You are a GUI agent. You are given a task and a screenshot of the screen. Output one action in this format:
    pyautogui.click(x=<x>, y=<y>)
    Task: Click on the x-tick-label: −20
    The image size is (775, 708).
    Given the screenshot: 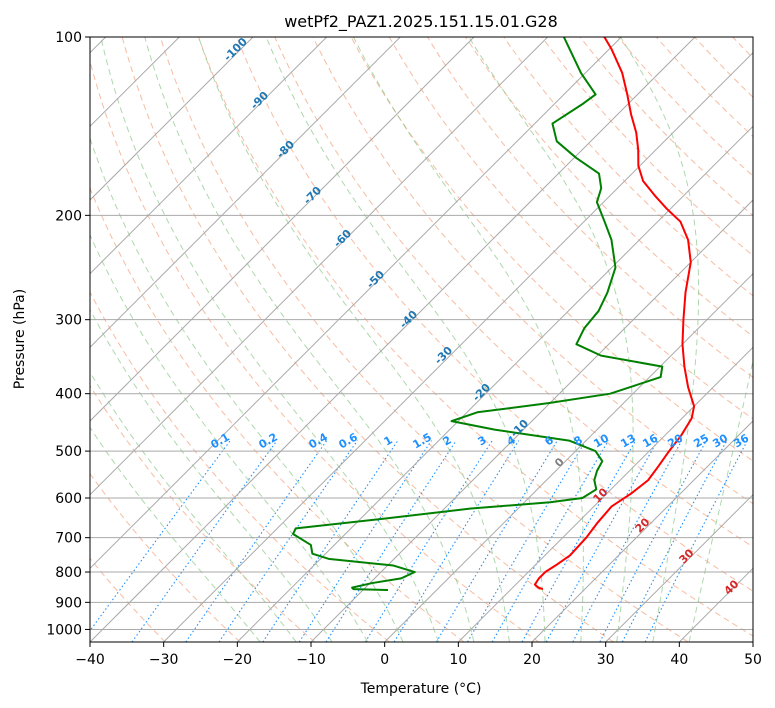 What is the action you would take?
    pyautogui.click(x=238, y=660)
    